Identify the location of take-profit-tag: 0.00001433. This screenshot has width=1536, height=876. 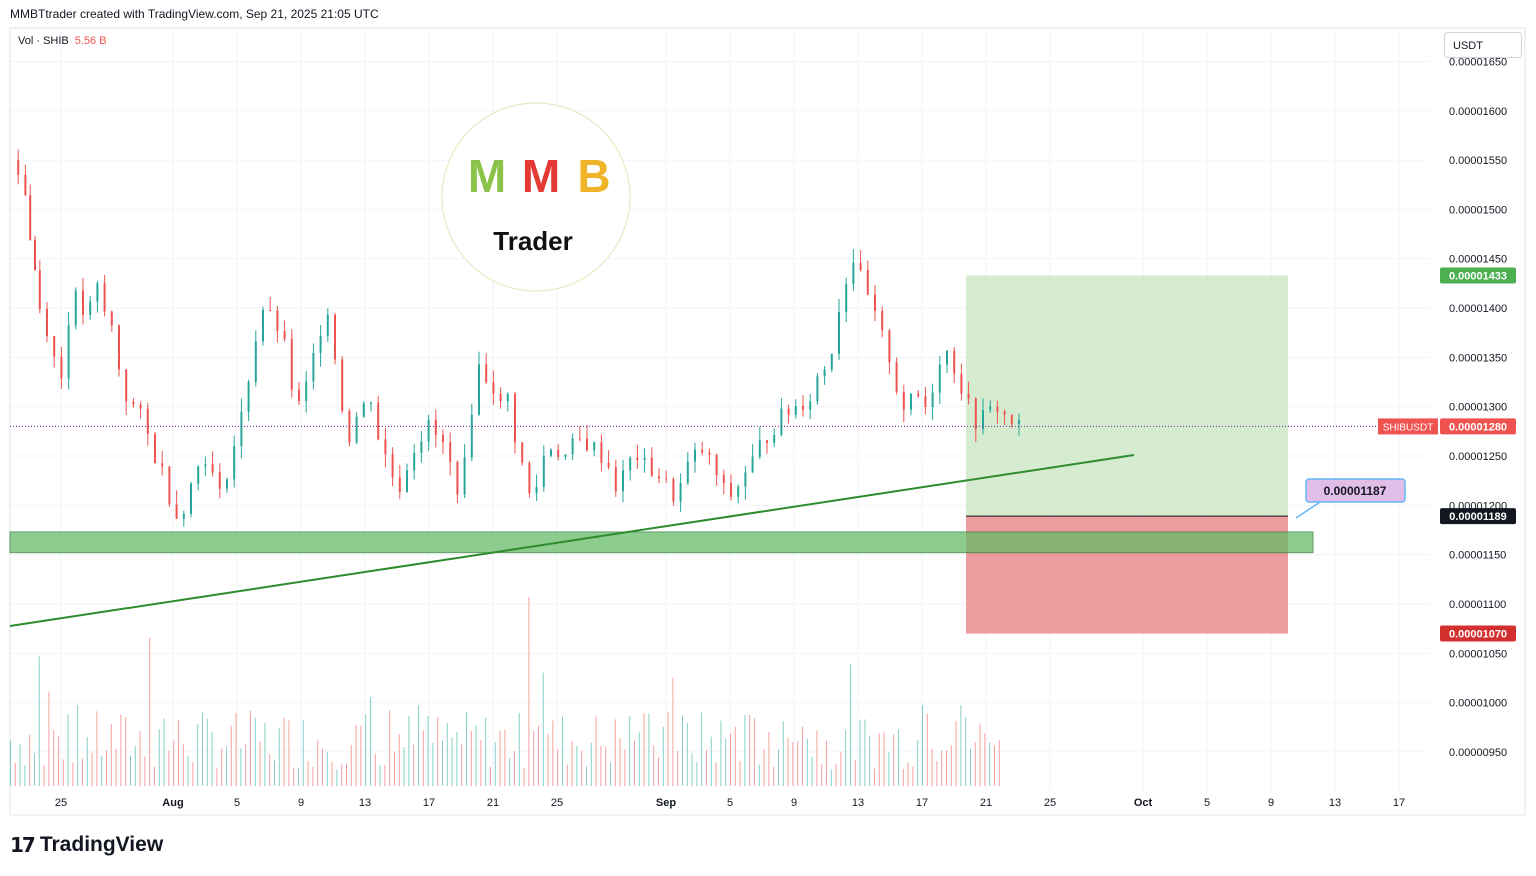
(1478, 276).